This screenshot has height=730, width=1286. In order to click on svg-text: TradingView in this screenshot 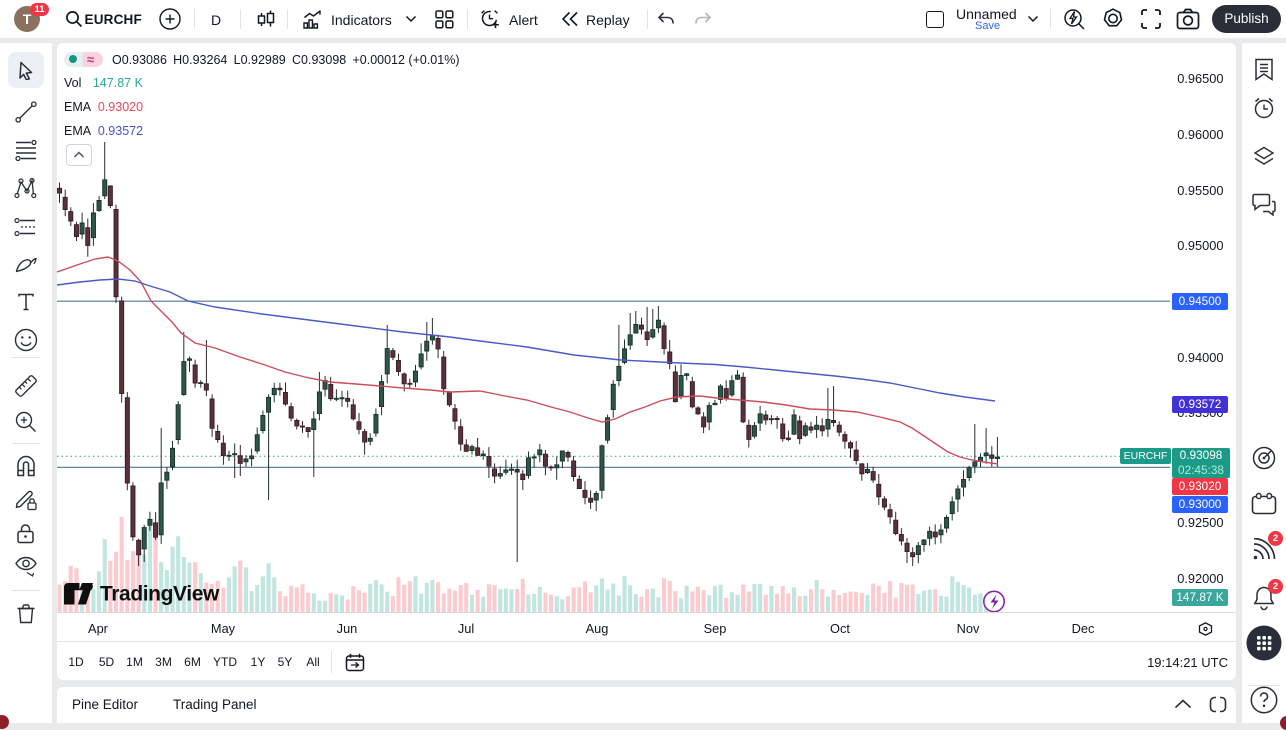, I will do `click(160, 593)`.